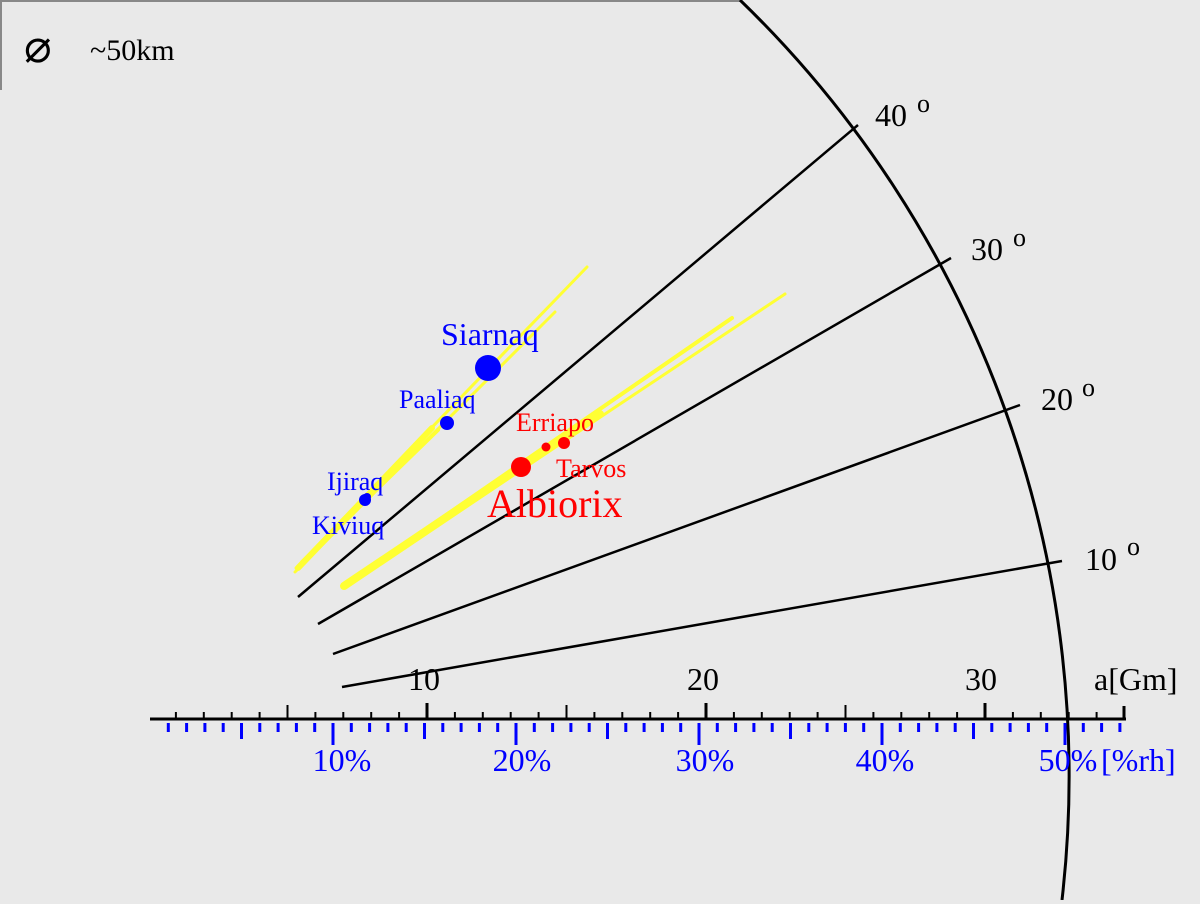 This screenshot has width=1200, height=904. I want to click on bottom-axis-label-20: 20%, so click(522, 760).